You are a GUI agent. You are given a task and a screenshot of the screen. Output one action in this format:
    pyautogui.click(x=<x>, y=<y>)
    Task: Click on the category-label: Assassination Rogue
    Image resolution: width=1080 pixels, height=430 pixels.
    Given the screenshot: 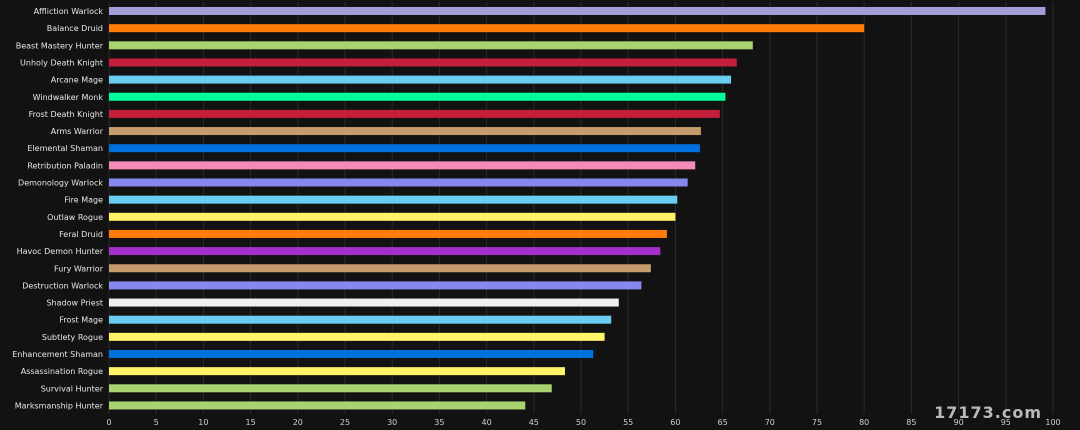 What is the action you would take?
    pyautogui.click(x=62, y=371)
    